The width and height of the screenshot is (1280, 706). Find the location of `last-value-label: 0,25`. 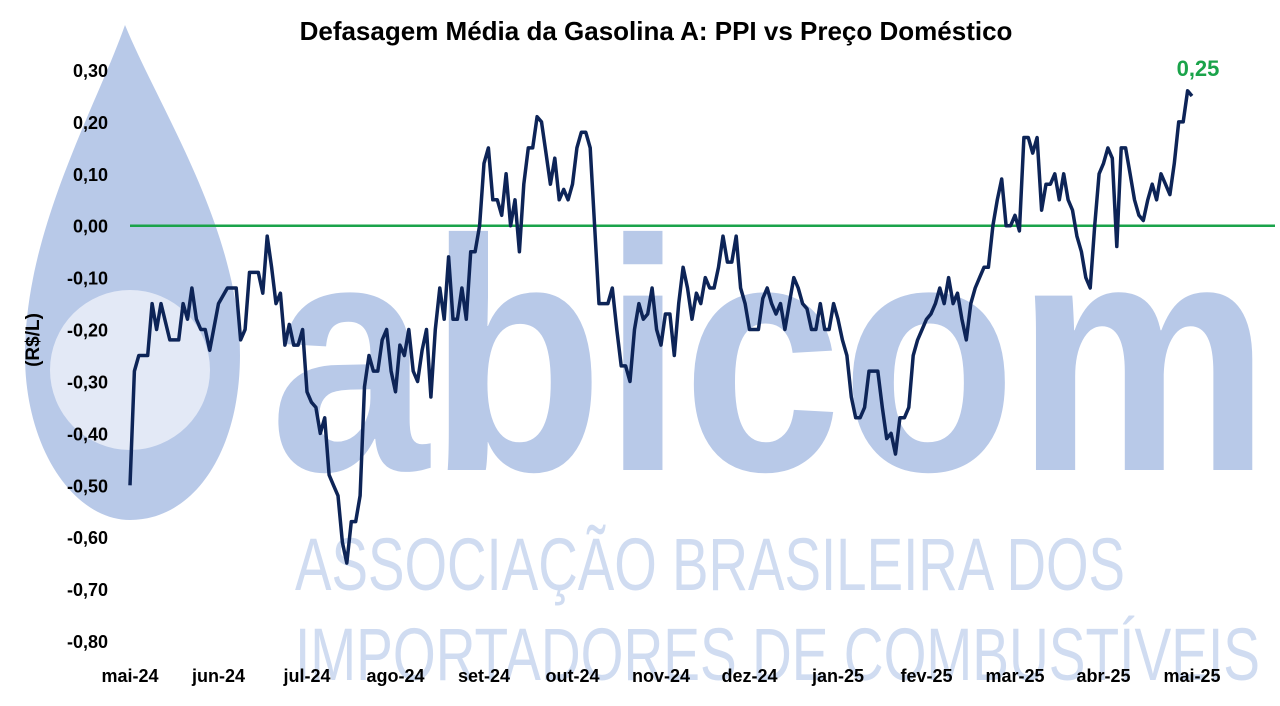

last-value-label: 0,25 is located at coordinates (1198, 68).